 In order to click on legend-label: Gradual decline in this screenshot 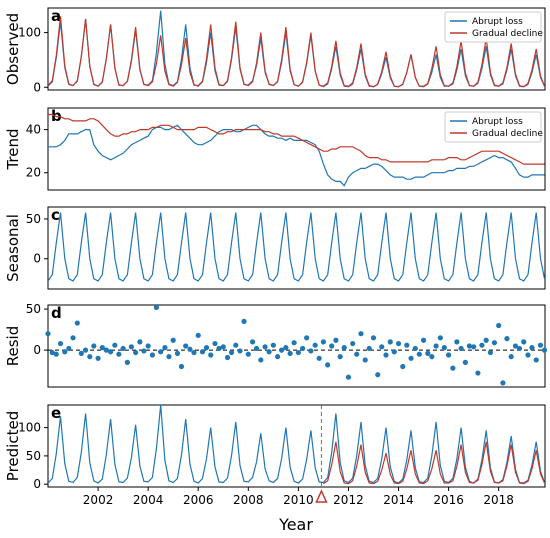, I will do `click(507, 134)`.